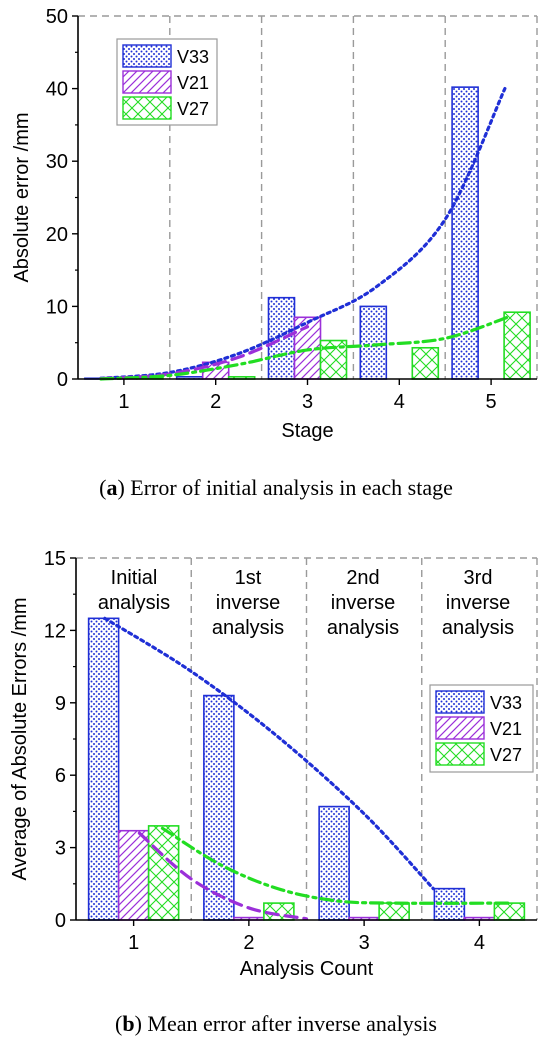  I want to click on phase-annotation: 3rd inverse analysis, so click(478, 603).